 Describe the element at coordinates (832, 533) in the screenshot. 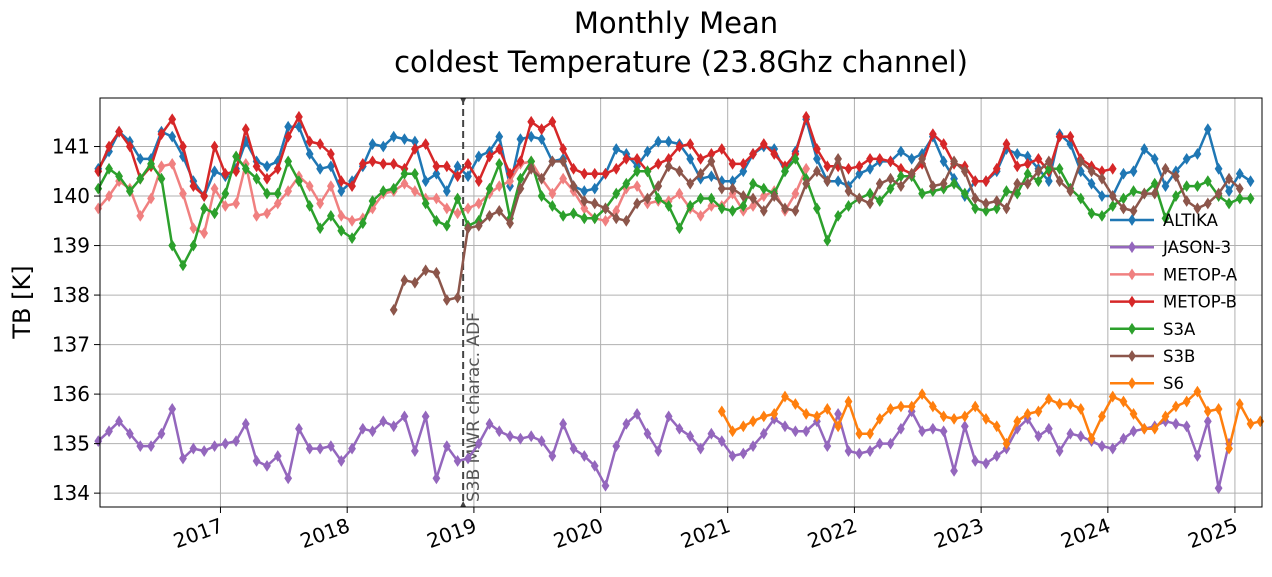

I see `x-tick-label: 2022` at that location.